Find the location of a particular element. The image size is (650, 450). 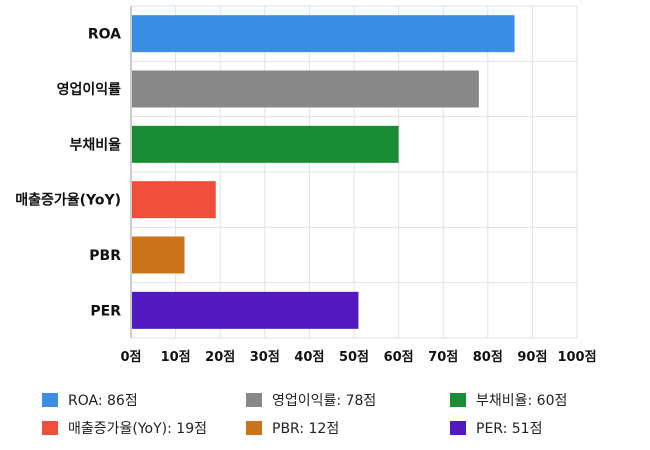

x-tick-label: 0점 is located at coordinates (130, 357).